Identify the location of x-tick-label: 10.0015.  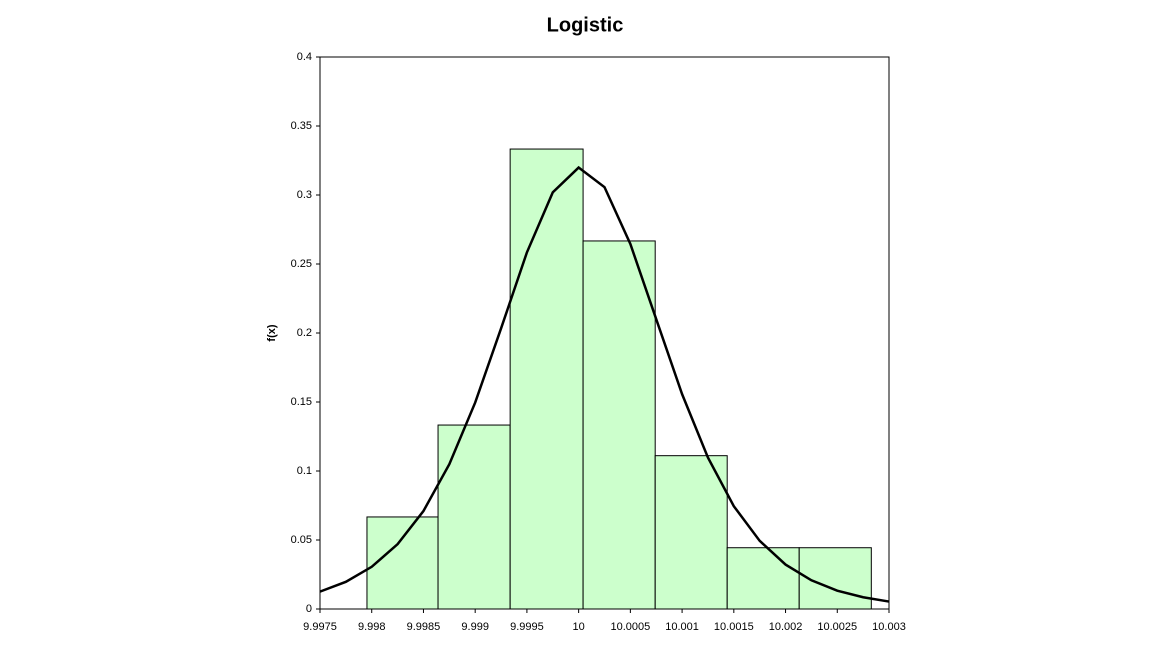
(734, 627).